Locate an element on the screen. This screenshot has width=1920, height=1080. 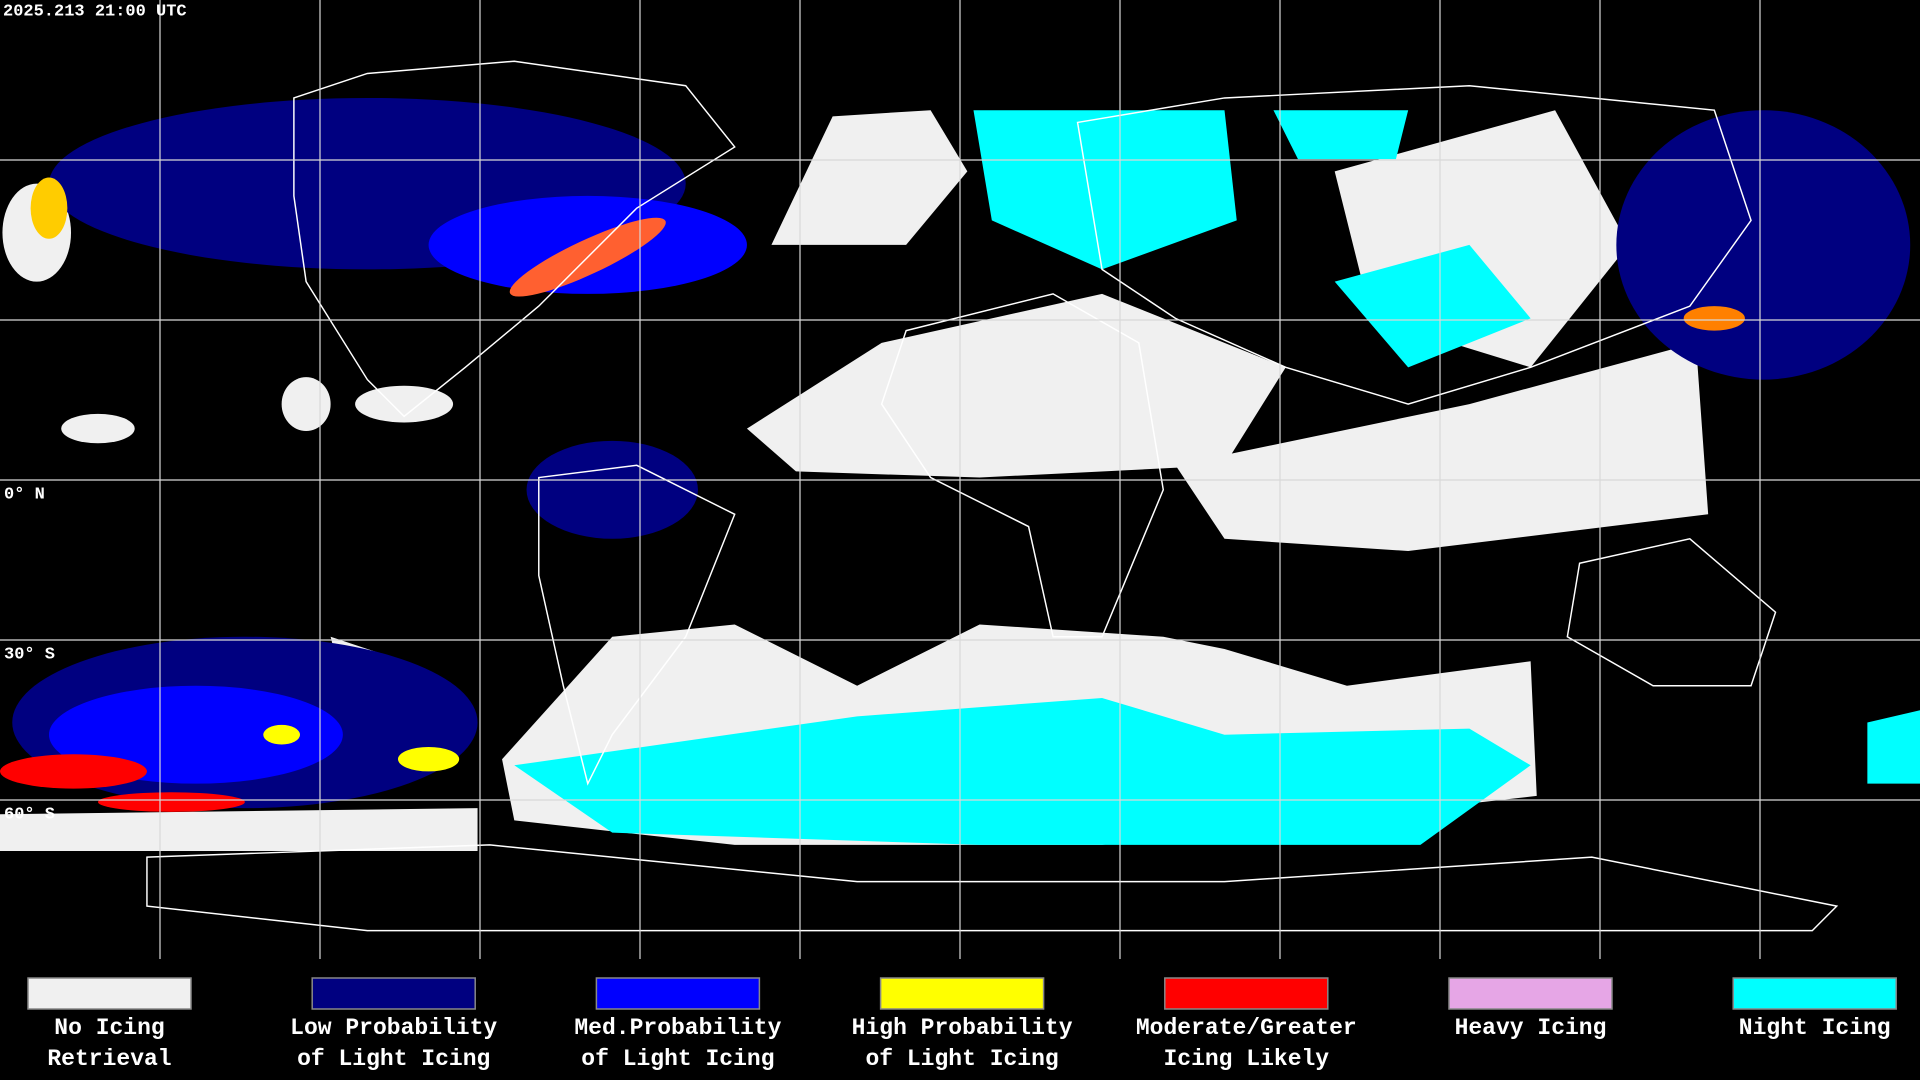
legend-label: High Probability is located at coordinates (962, 1028).